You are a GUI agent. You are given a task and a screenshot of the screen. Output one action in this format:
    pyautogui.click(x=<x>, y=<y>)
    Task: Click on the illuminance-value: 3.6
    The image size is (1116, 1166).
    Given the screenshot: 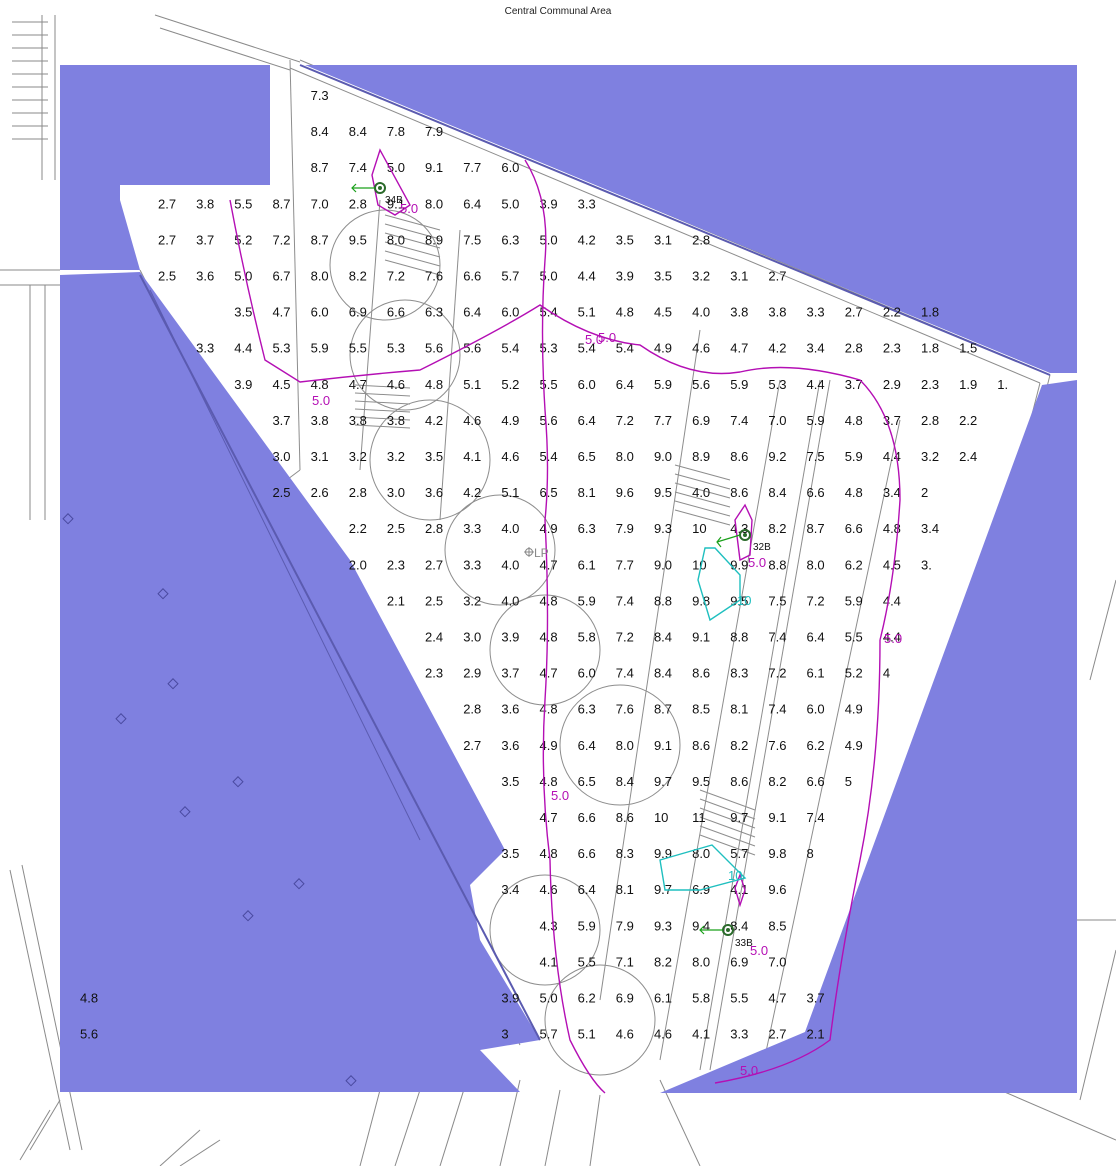 What is the action you would take?
    pyautogui.click(x=434, y=492)
    